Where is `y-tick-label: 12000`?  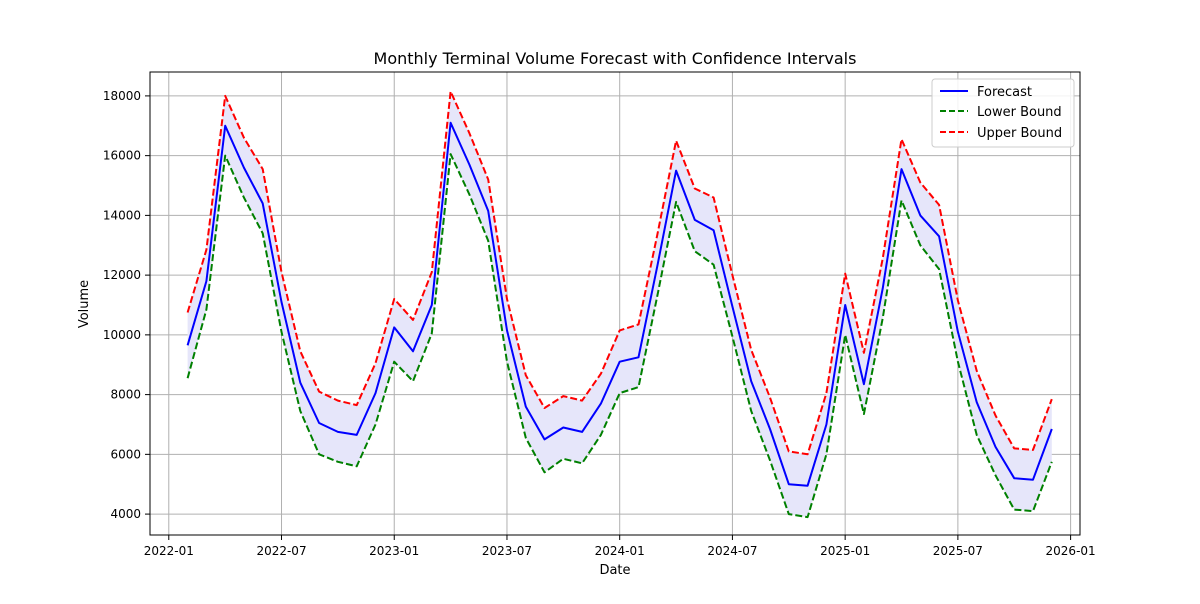 y-tick-label: 12000 is located at coordinates (122, 275).